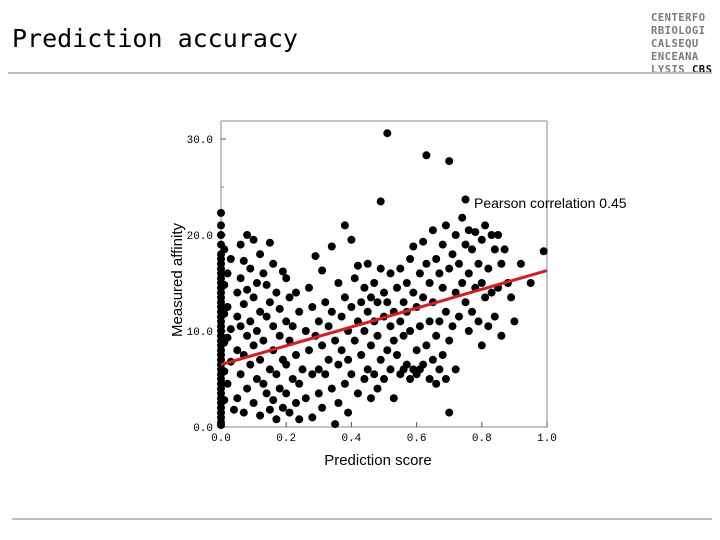  What do you see at coordinates (550, 203) in the screenshot?
I see `correlation-annotation: Pearson correlation 0.45` at bounding box center [550, 203].